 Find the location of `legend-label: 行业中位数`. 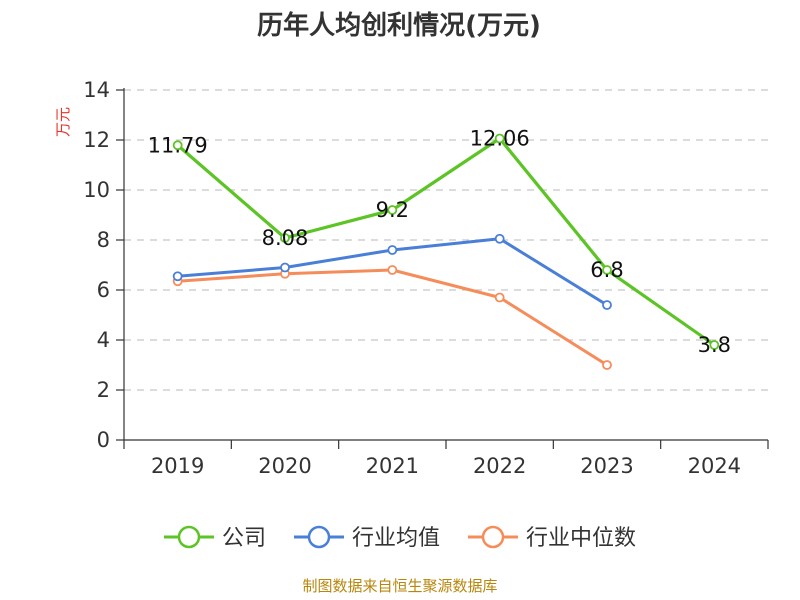

legend-label: 行业中位数 is located at coordinates (581, 538).